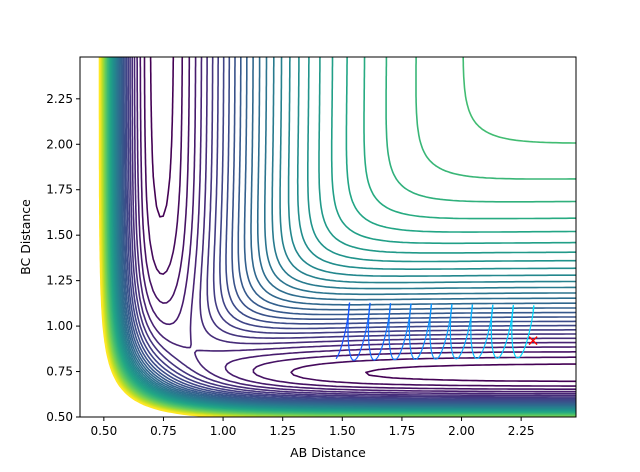  Describe the element at coordinates (59, 281) in the screenshot. I see `y-tick-label: 1.25` at that location.